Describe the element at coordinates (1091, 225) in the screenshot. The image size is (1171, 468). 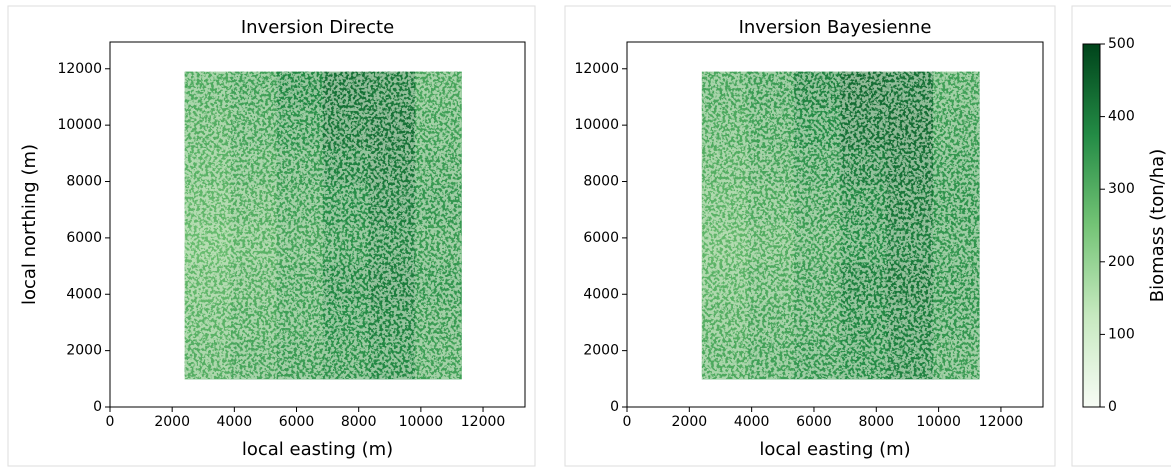
I see `colorbar` at that location.